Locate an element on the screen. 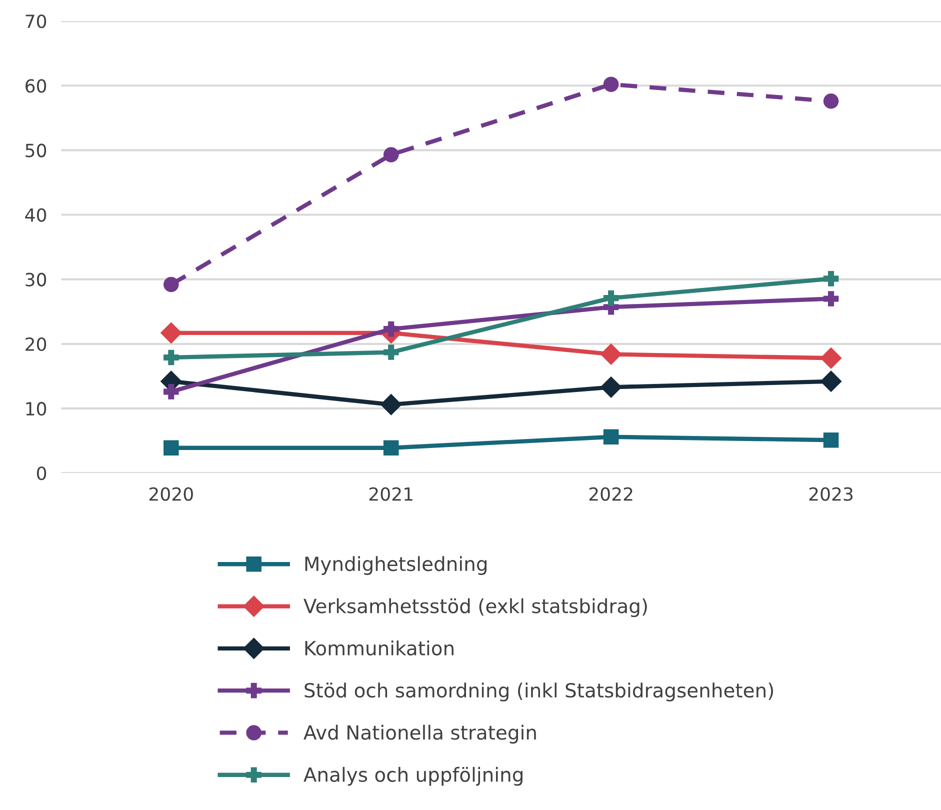 The image size is (941, 810). y-tick-label: 10 is located at coordinates (36, 409).